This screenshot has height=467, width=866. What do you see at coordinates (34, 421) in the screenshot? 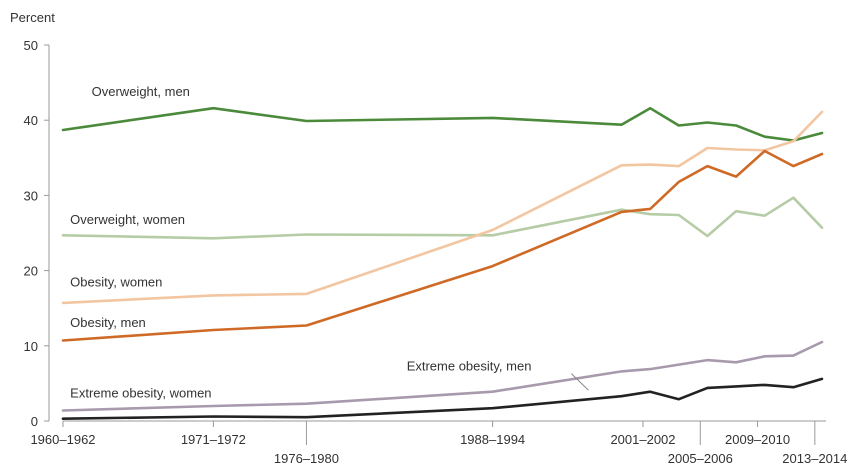
I see `y-tick-label: 0` at bounding box center [34, 421].